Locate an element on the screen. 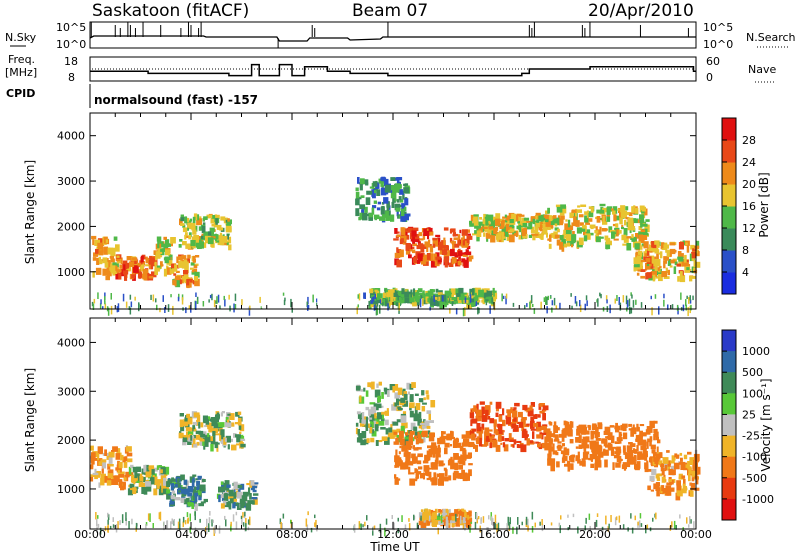 This screenshot has width=800, height=554. nave-tick-bottom: 0 is located at coordinates (709, 77).